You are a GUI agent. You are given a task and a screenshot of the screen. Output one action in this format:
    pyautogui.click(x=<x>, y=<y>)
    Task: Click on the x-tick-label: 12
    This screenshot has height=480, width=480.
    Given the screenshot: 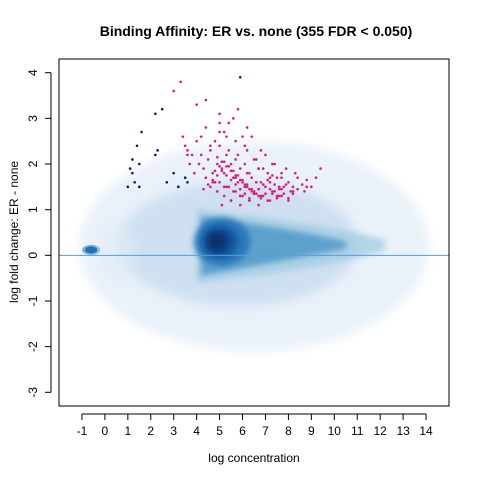 What is the action you would take?
    pyautogui.click(x=380, y=431)
    